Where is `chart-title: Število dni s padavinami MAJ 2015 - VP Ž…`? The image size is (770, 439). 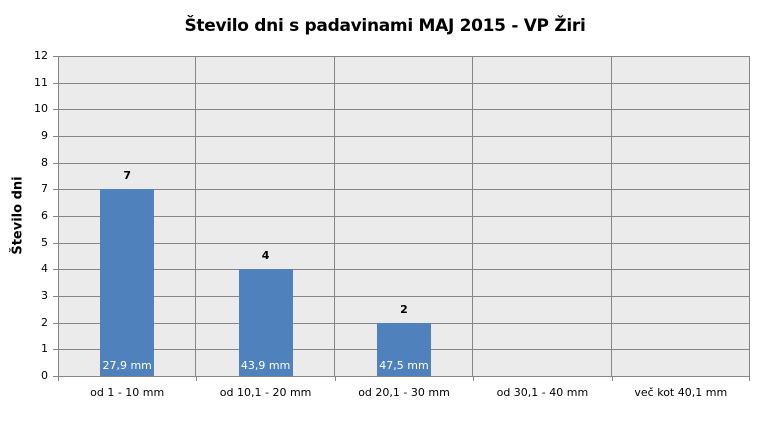
chart-title: Število dni s padavinami MAJ 2015 - VP Ž… is located at coordinates (385, 26).